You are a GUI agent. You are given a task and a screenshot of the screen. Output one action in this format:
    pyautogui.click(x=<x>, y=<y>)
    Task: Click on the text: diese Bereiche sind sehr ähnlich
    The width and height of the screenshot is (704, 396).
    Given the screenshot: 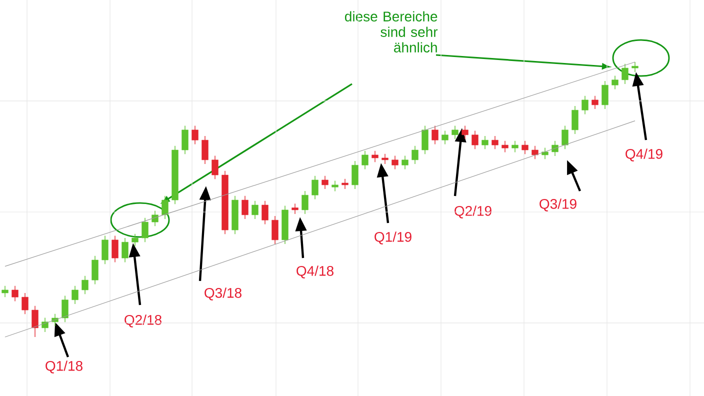 What is the action you would take?
    pyautogui.click(x=391, y=31)
    